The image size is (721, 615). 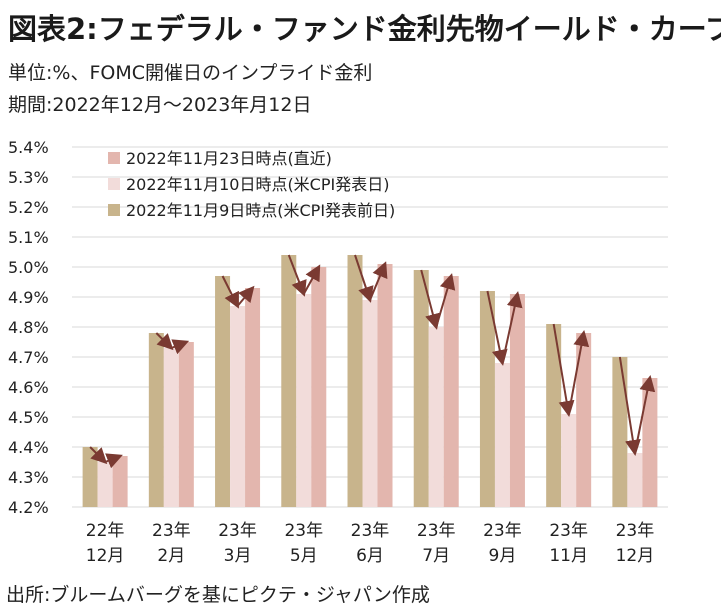 What do you see at coordinates (364, 29) in the screenshot?
I see `page-title: 図表2:フェデラル・ファンド金利先物イールド・カーブ` at bounding box center [364, 29].